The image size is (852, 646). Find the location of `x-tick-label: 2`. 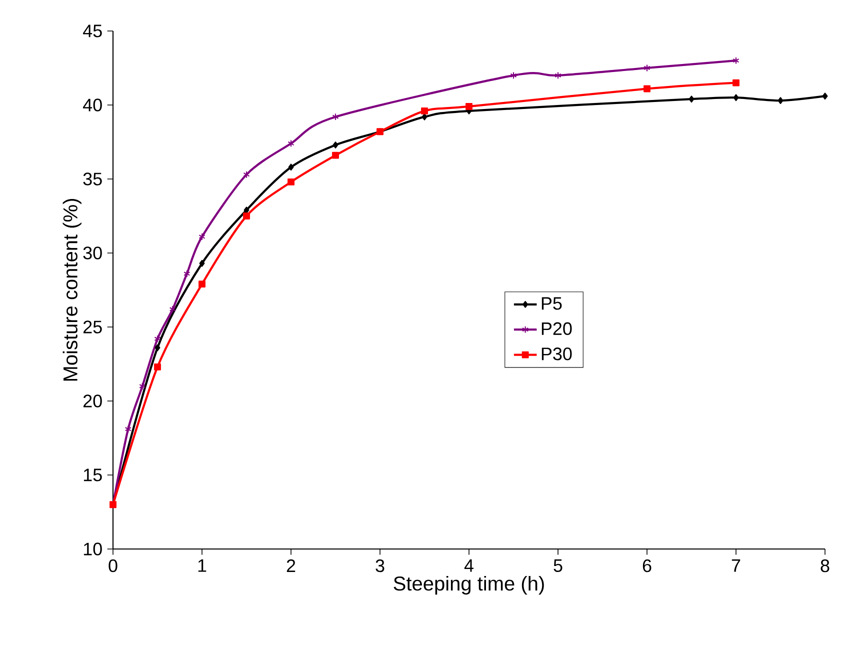

x-tick-label: 2 is located at coordinates (291, 565).